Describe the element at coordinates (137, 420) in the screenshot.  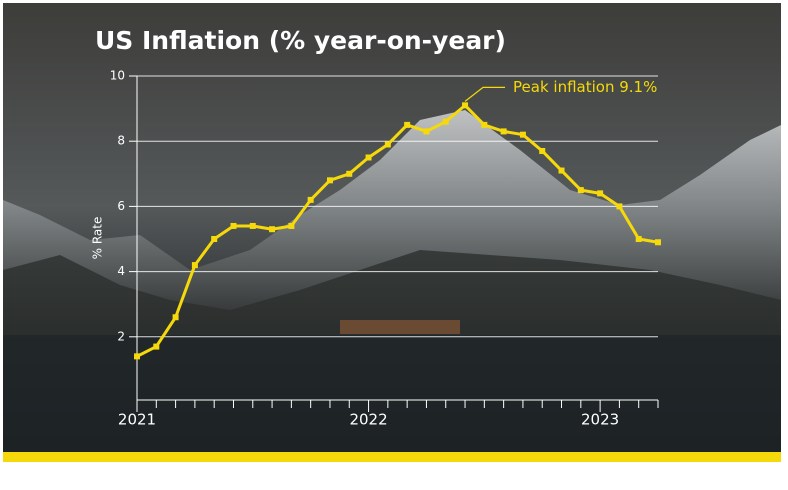
I see `x-tick-label: 2021` at that location.